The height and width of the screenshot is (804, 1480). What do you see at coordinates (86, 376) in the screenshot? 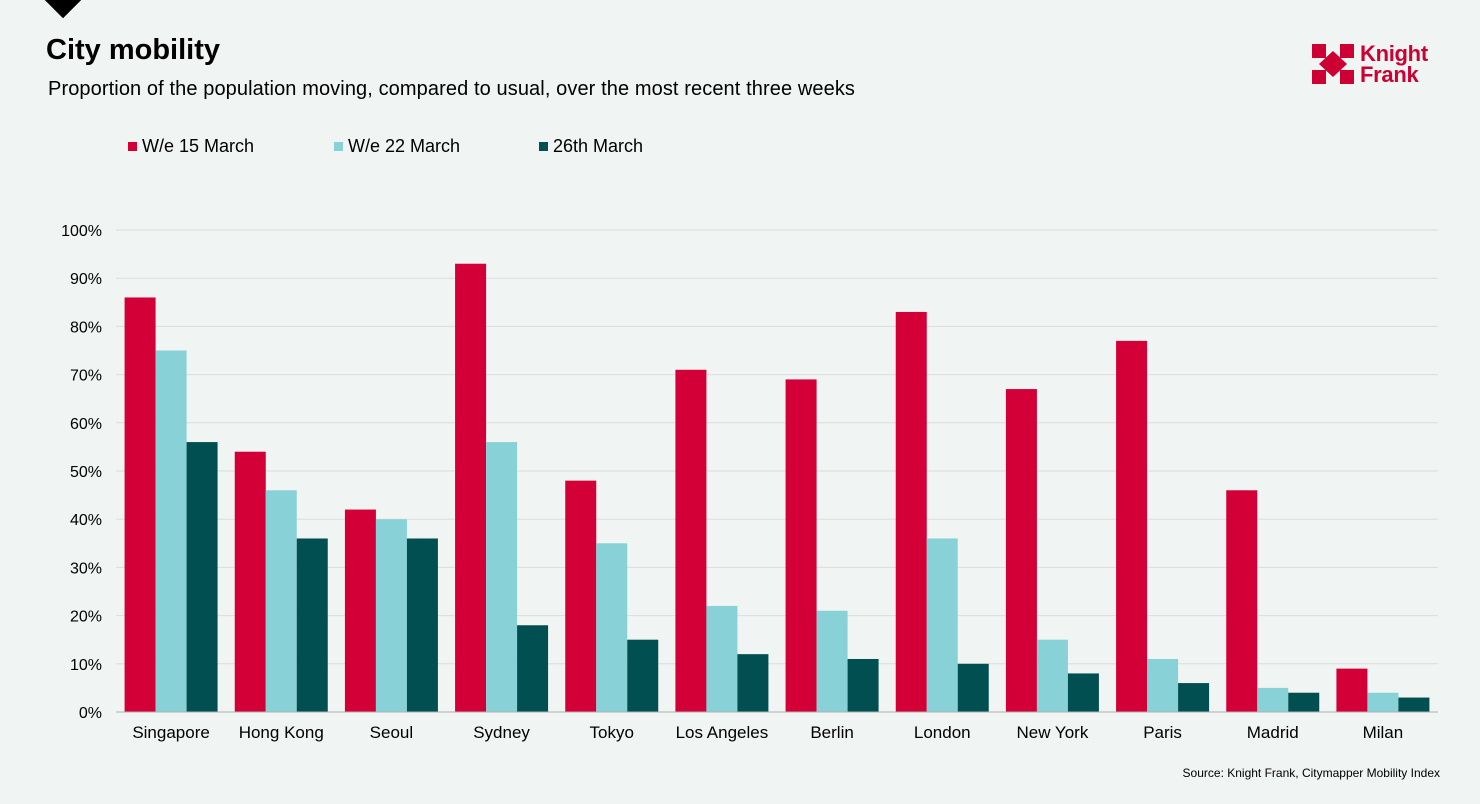
I see `y-tick-label: 70%` at bounding box center [86, 376].